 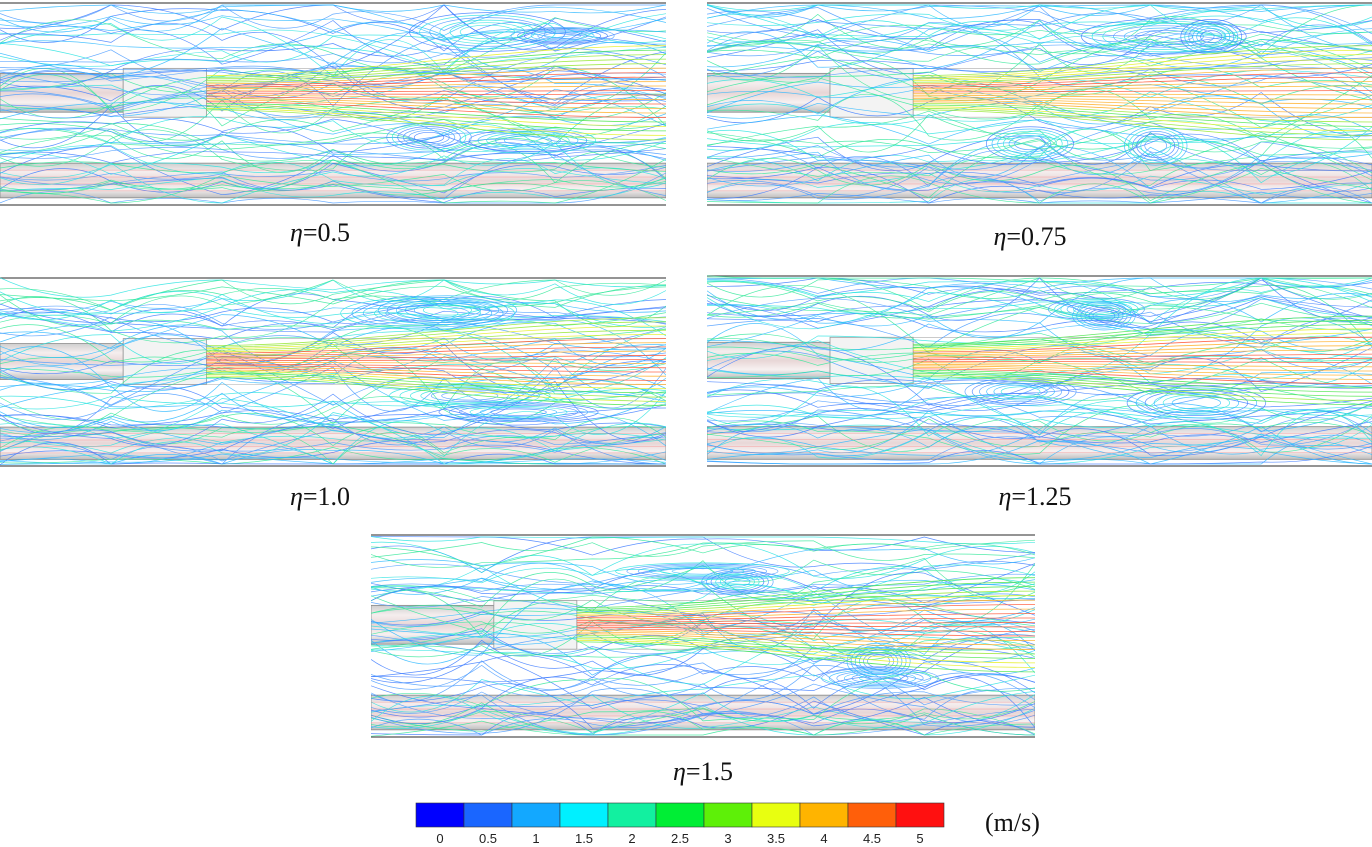 I want to click on colorbar-tick-label: 1.5, so click(x=584, y=838).